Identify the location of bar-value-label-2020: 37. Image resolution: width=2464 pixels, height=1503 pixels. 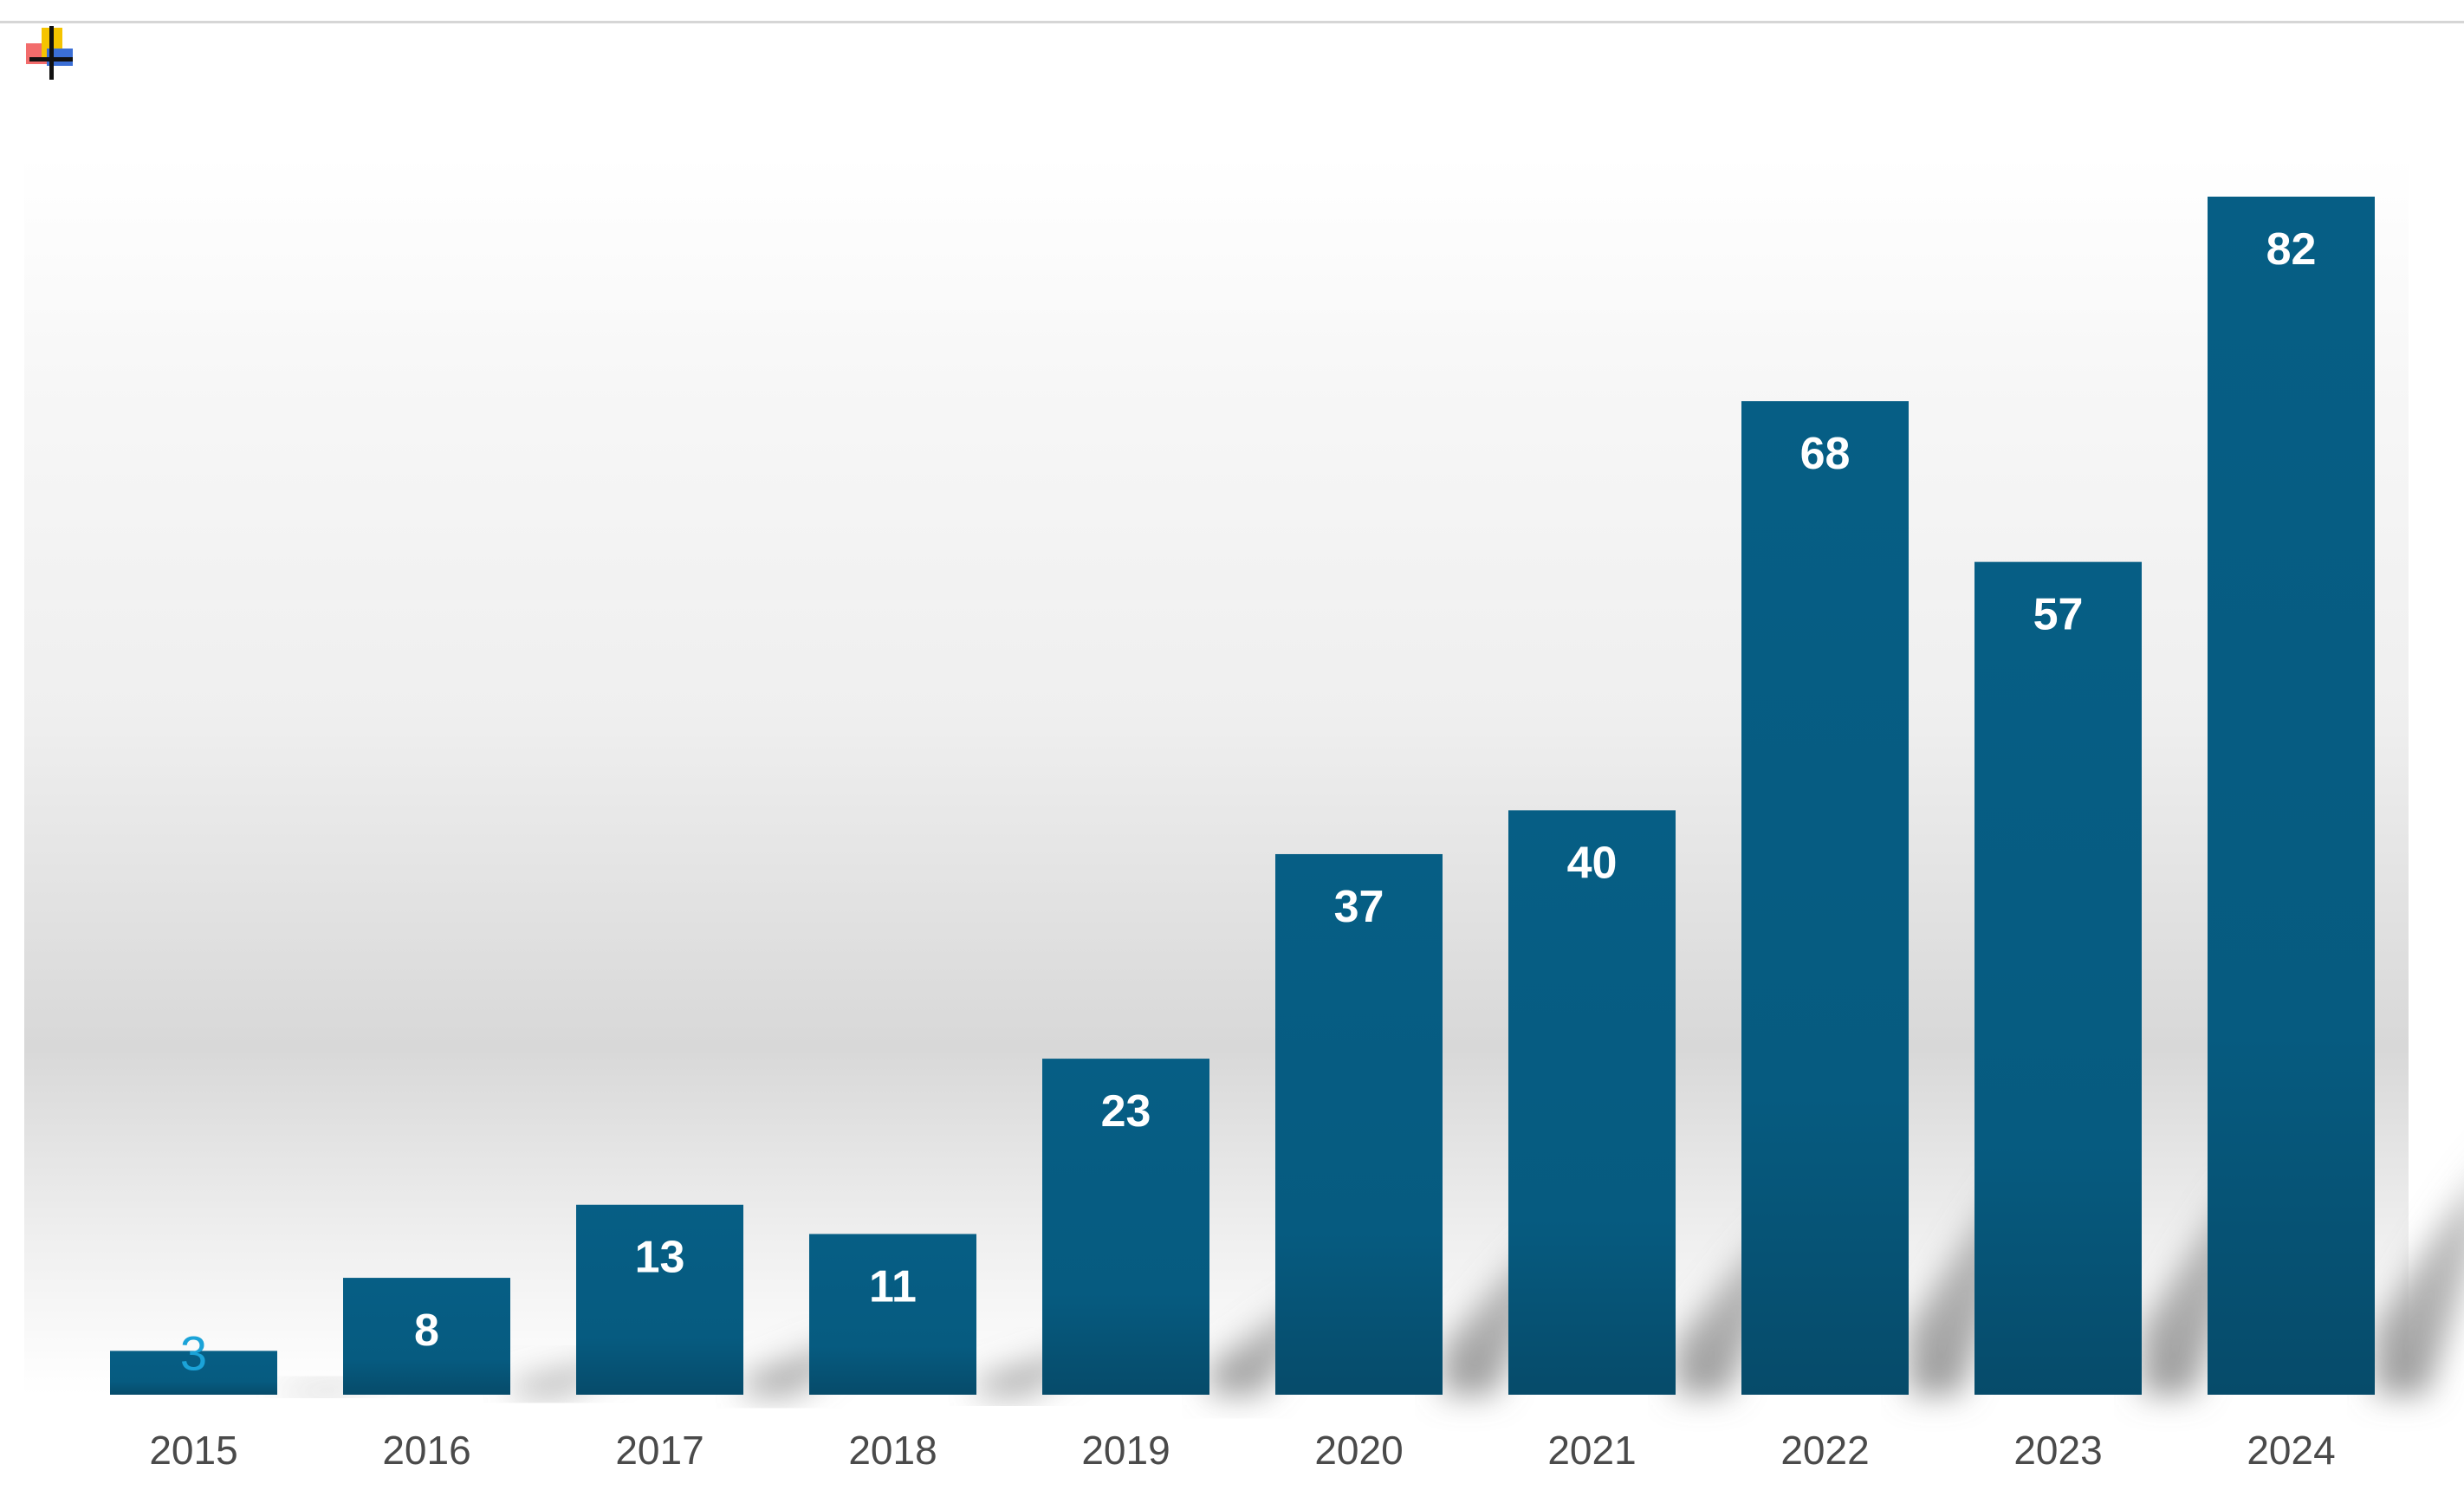
(1359, 907).